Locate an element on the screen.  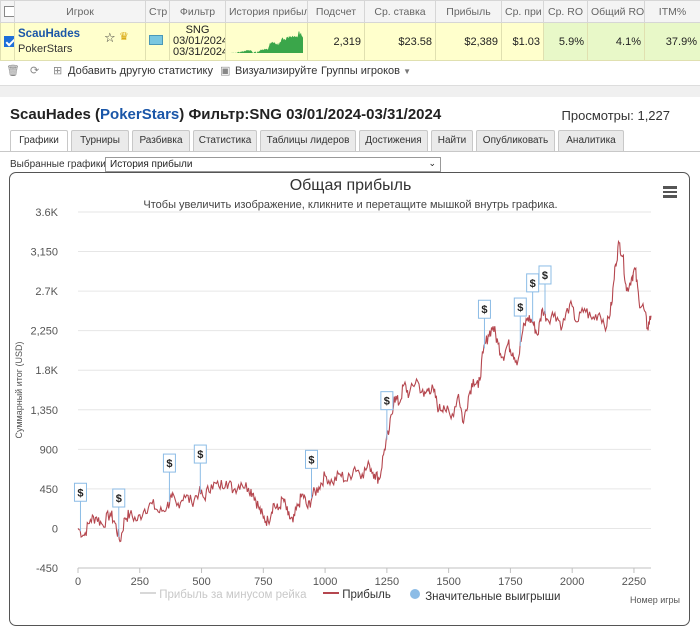
legend-item-rakeless: Прибыль за минусом рейка is located at coordinates (223, 594).